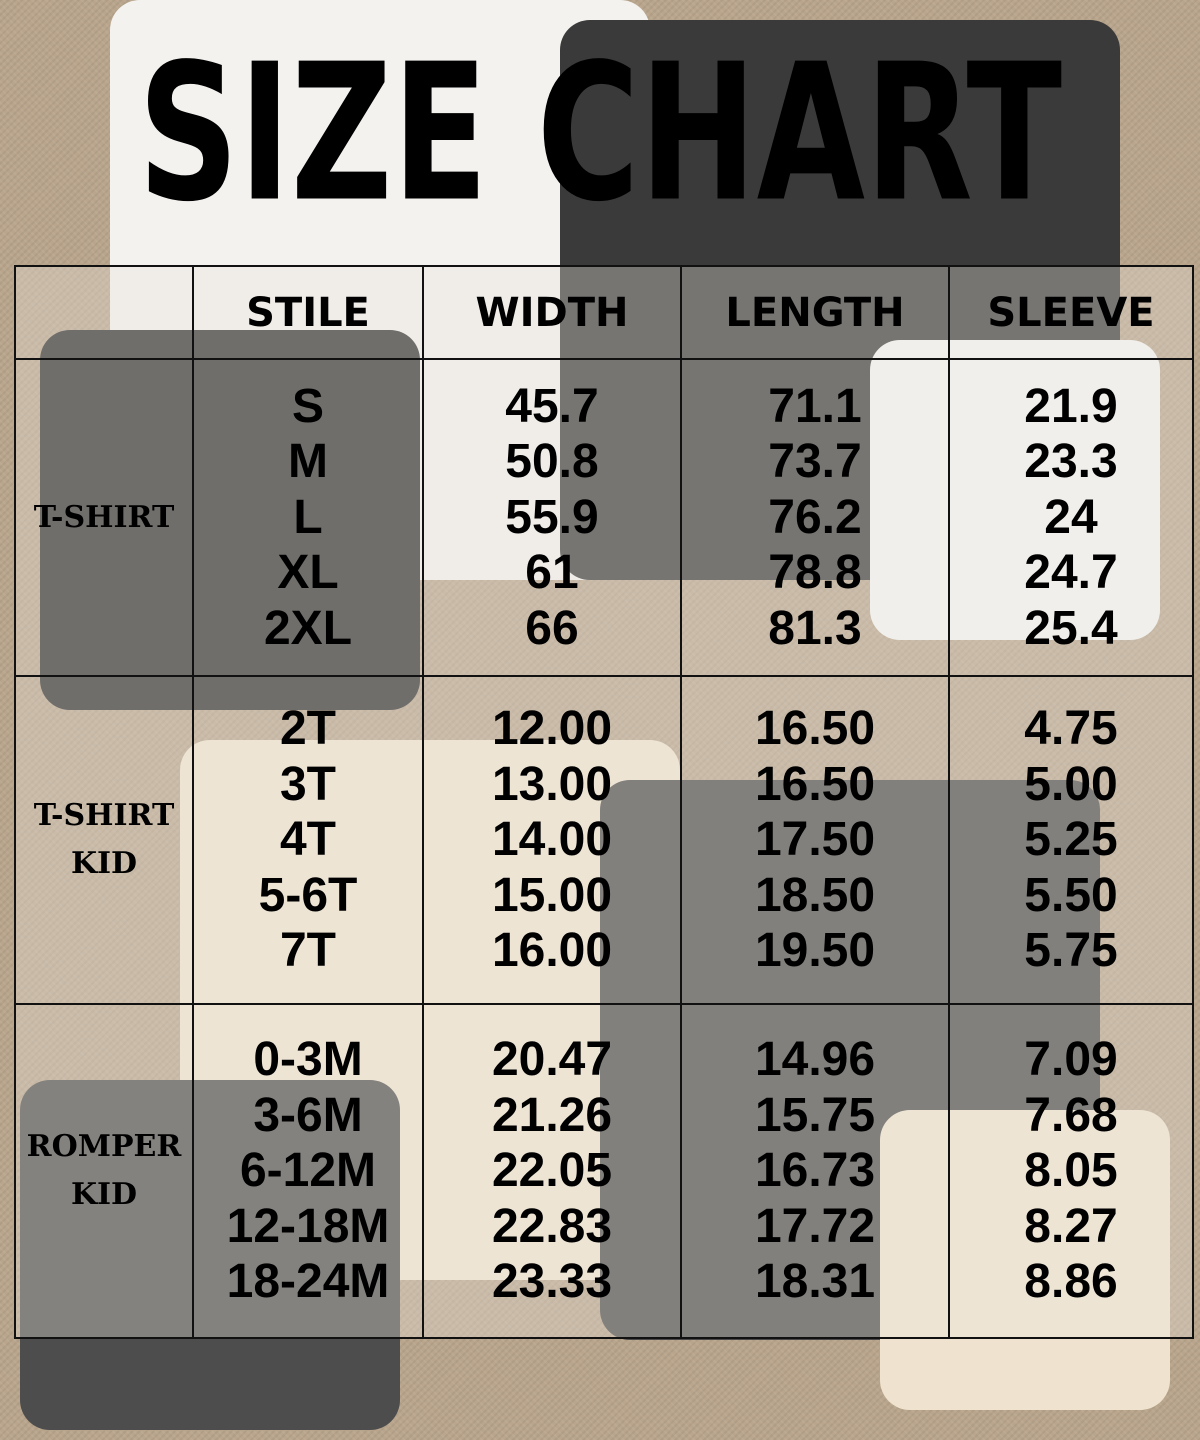 This screenshot has height=1440, width=1200. I want to click on value-length: 17.50, so click(815, 840).